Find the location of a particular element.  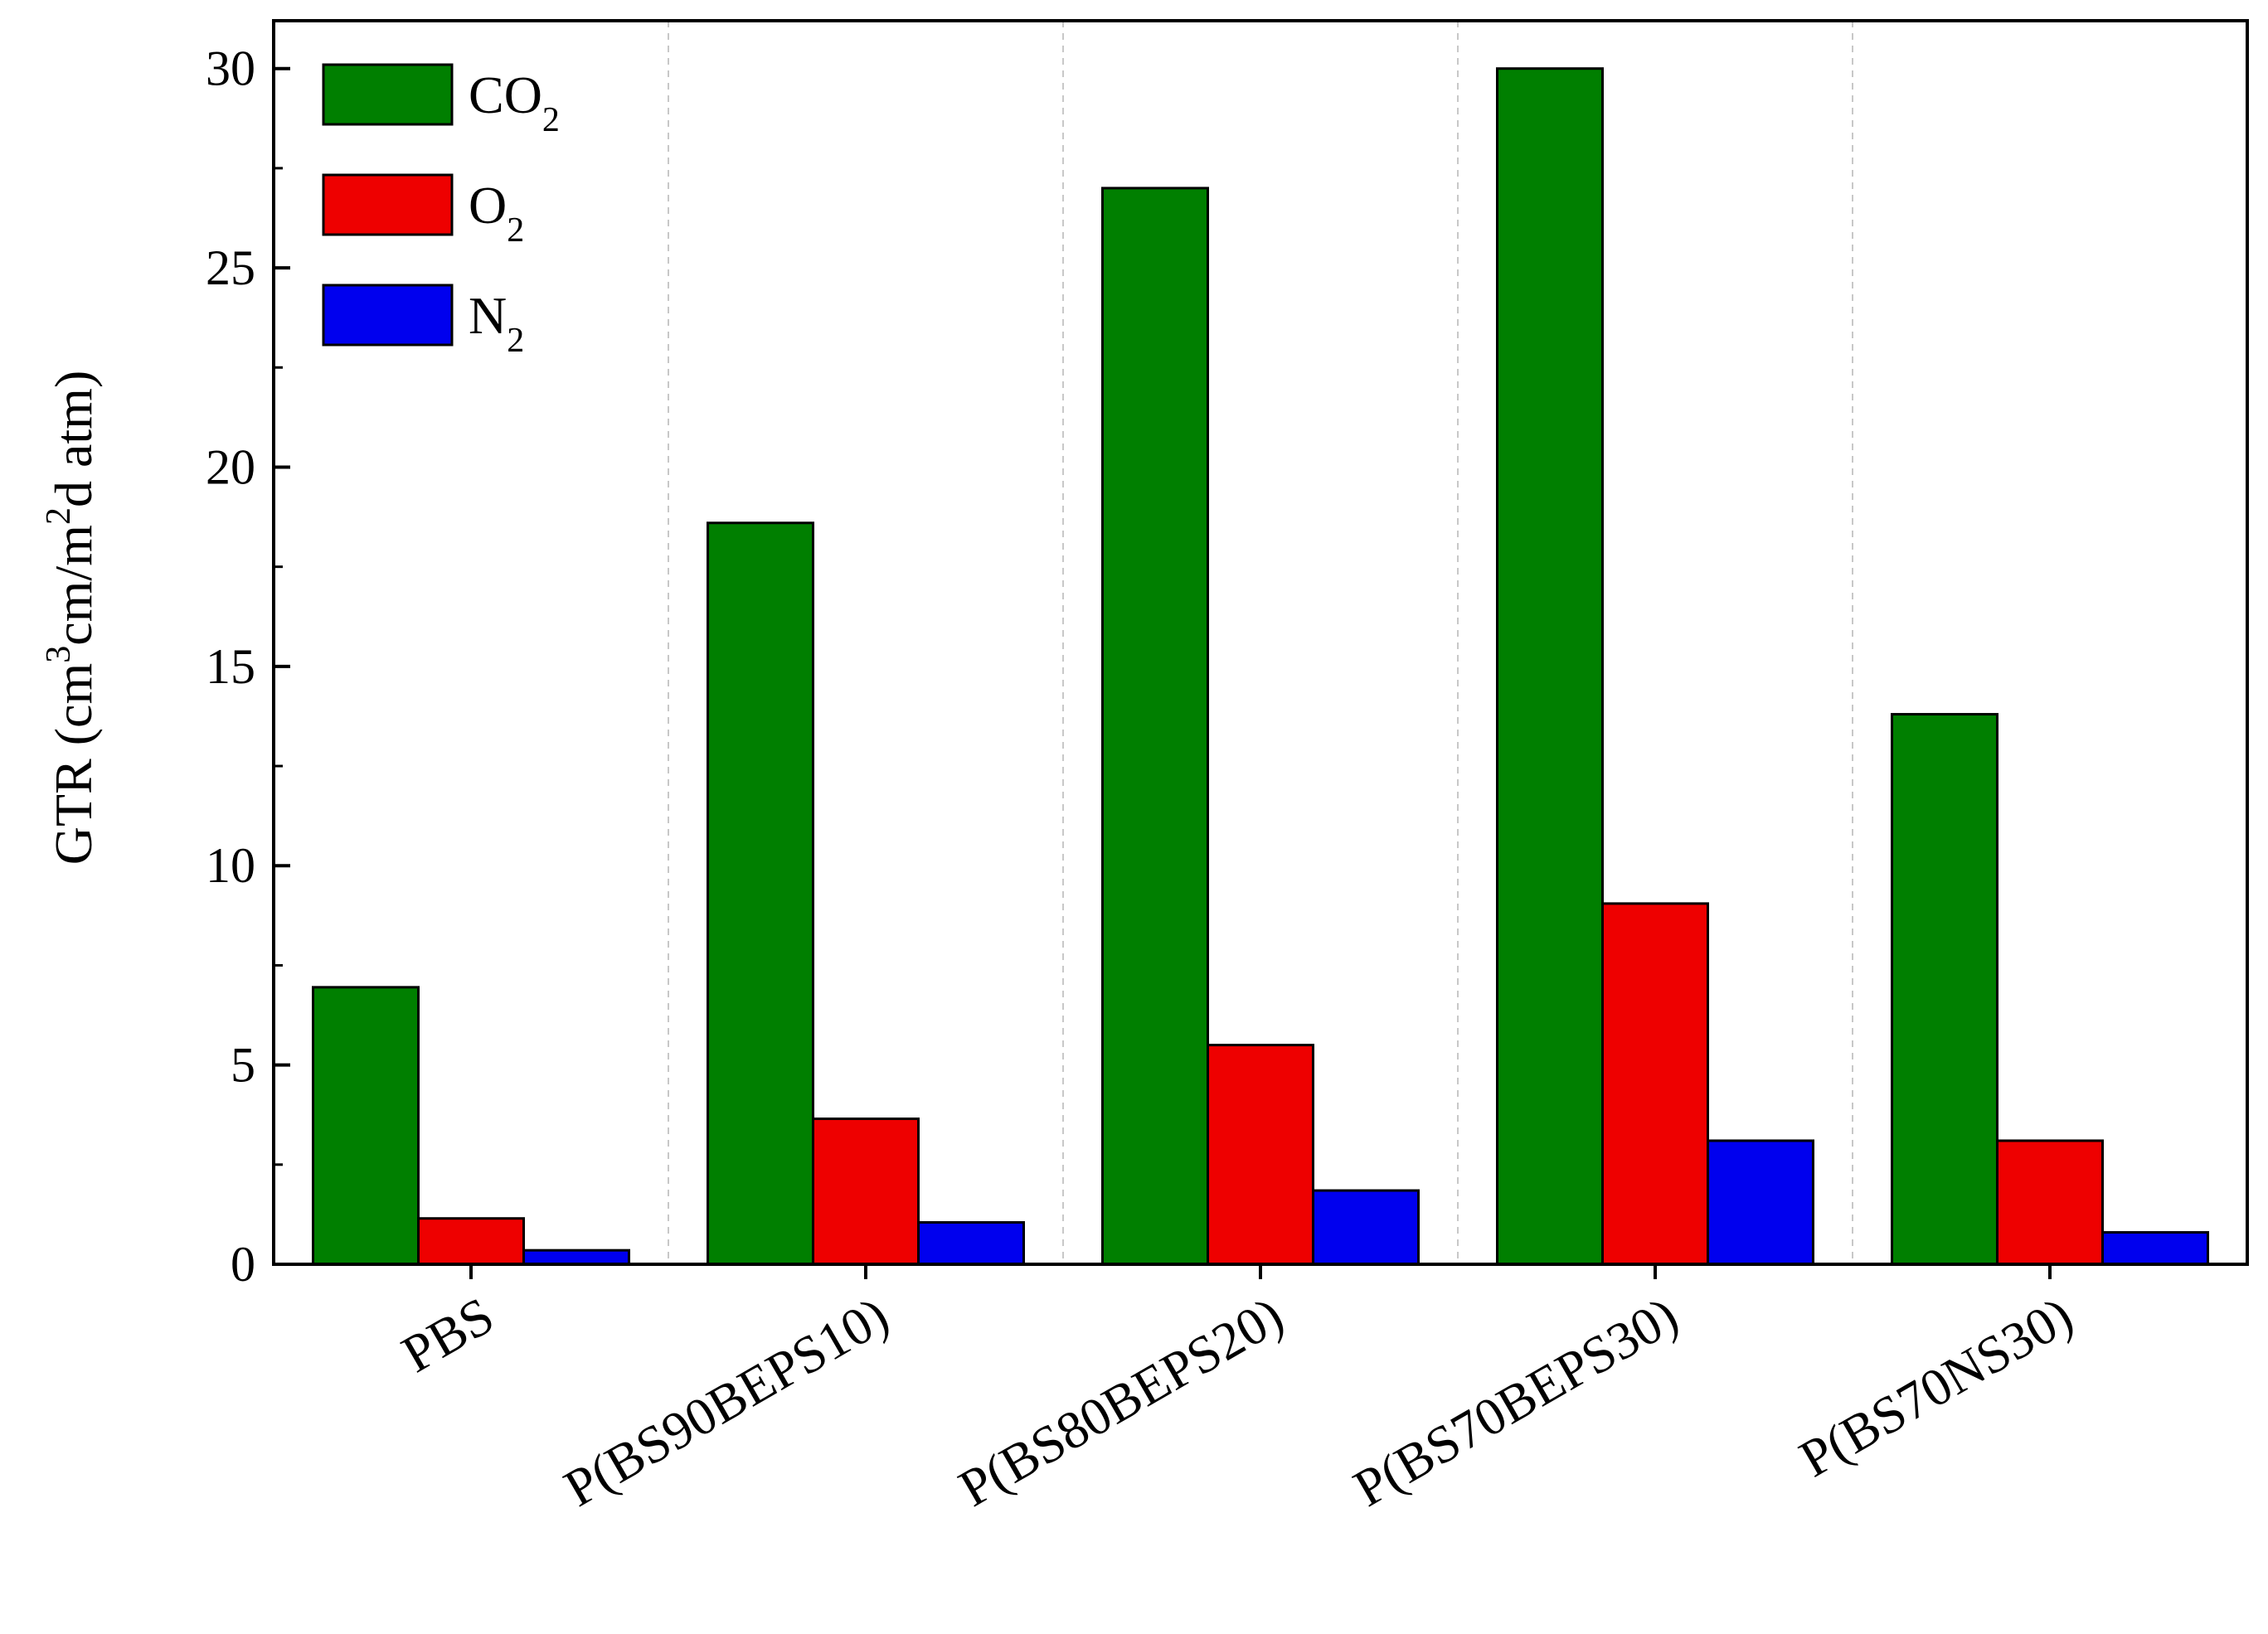

y-tick-label: 25 is located at coordinates (230, 267).